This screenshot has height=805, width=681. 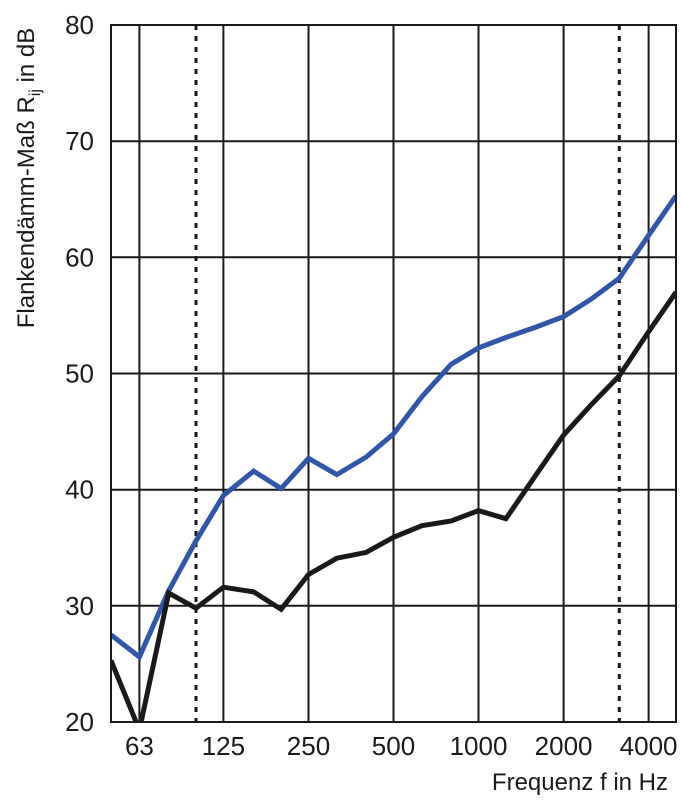 I want to click on y-axis-title-suffix: in dB, so click(x=26, y=58).